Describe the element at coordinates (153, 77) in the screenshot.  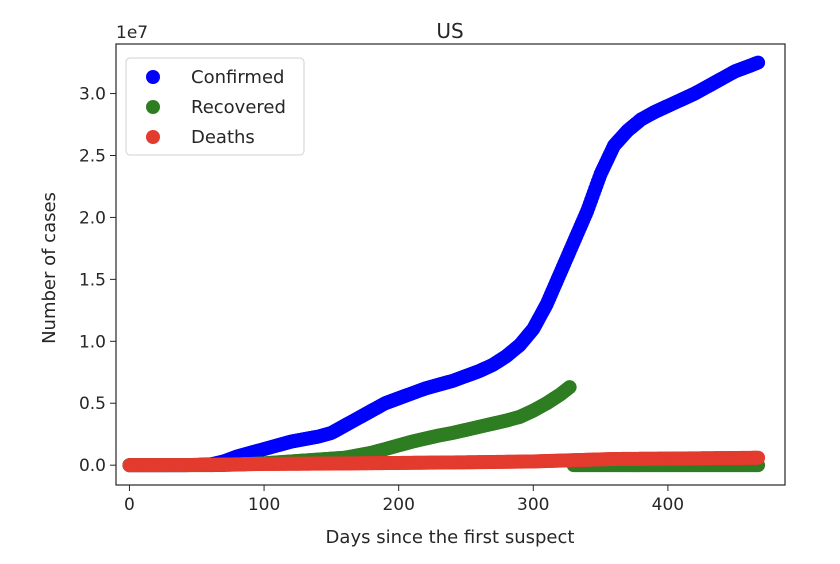
I see `legend-marker-confirmed` at that location.